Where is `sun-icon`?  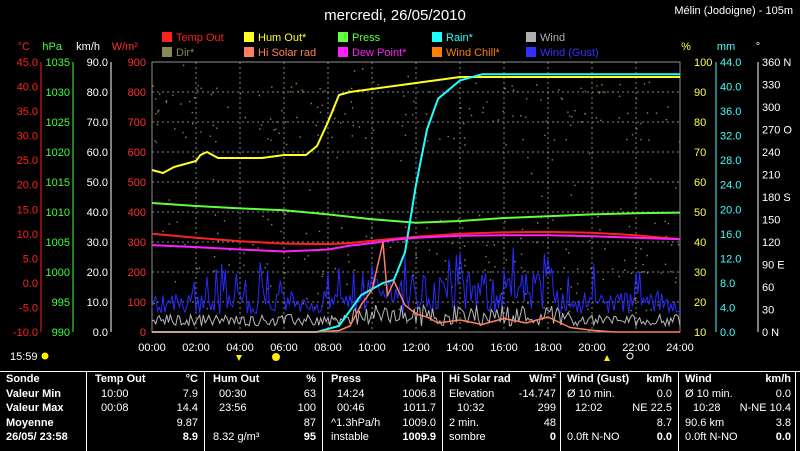
sun-icon is located at coordinates (45, 356).